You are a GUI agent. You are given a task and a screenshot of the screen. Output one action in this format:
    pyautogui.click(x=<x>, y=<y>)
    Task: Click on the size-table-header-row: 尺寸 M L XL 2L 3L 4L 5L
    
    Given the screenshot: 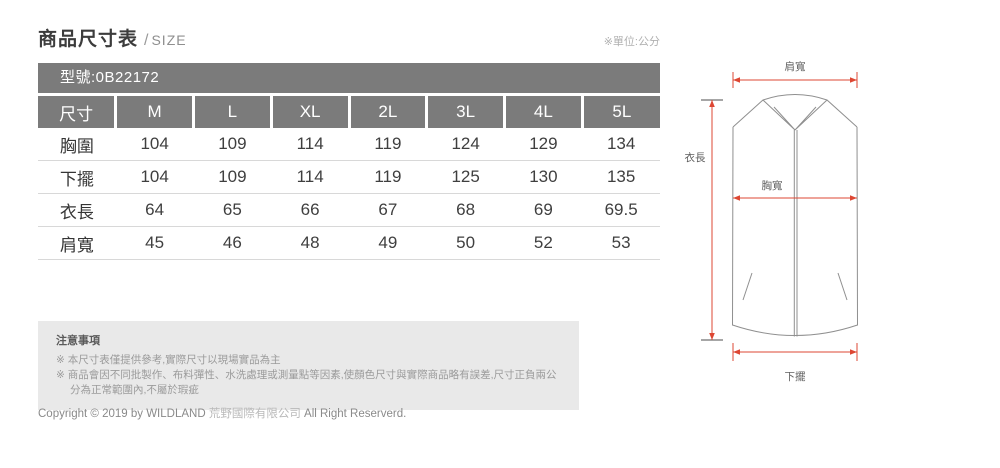 What is the action you would take?
    pyautogui.click(x=349, y=112)
    